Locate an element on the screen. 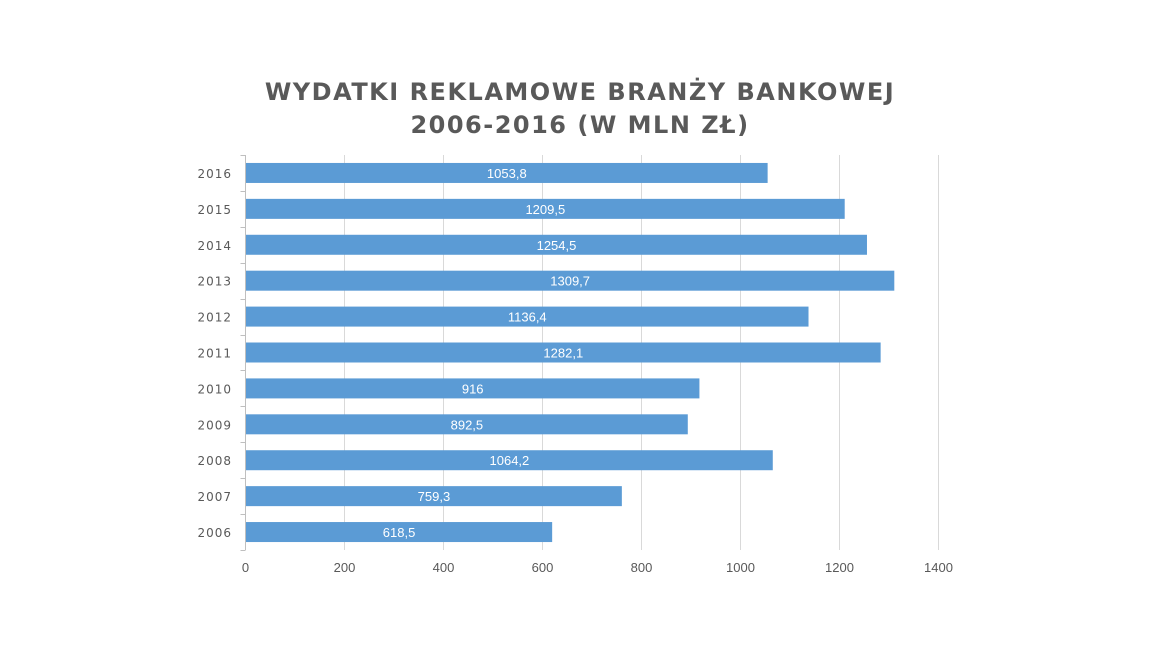 Image resolution: width=1160 pixels, height=653 pixels. data-label-2007: 759,3 is located at coordinates (434, 496).